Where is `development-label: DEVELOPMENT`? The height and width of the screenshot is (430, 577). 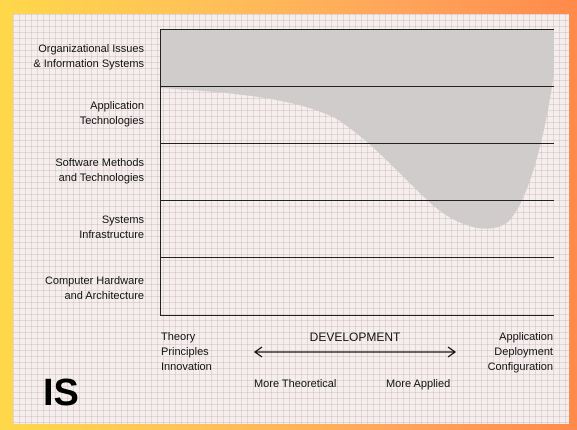
development-label: DEVELOPMENT is located at coordinates (355, 337).